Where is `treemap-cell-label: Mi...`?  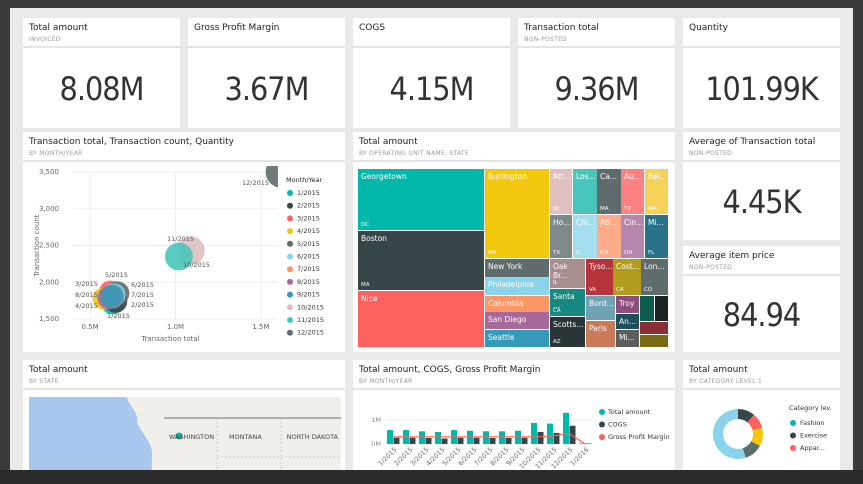 treemap-cell-label: Mi... is located at coordinates (627, 337).